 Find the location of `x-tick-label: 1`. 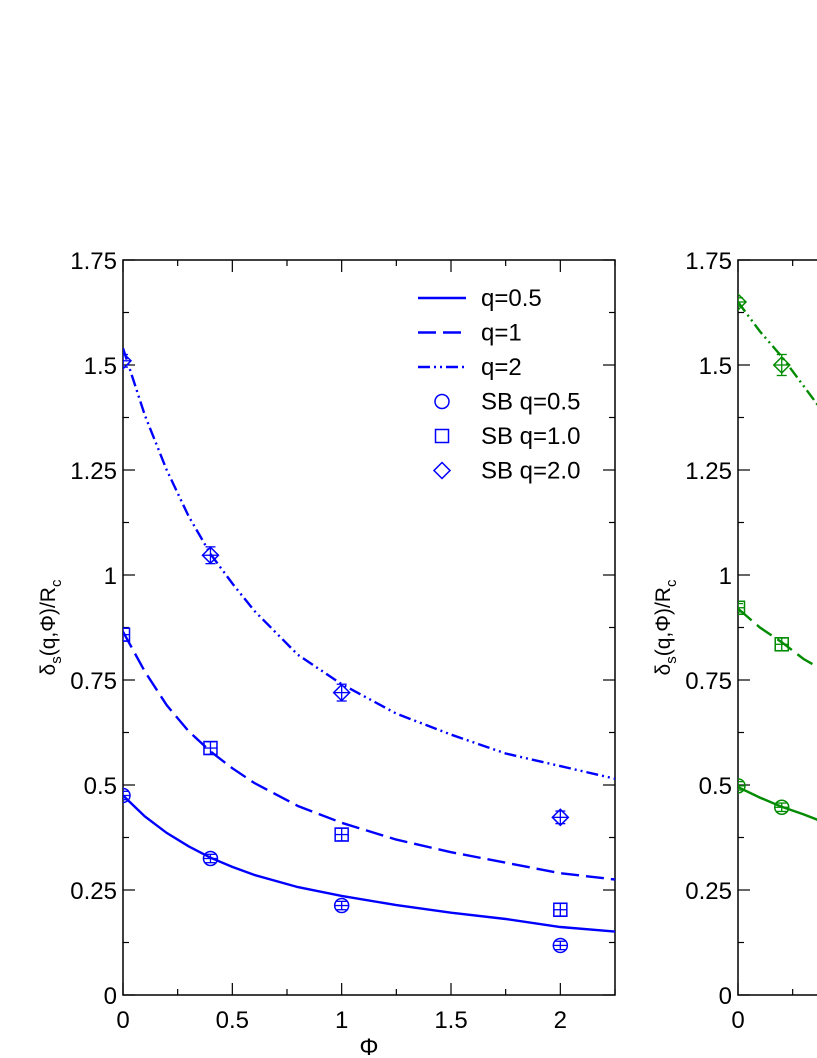

x-tick-label: 1 is located at coordinates (341, 1020).